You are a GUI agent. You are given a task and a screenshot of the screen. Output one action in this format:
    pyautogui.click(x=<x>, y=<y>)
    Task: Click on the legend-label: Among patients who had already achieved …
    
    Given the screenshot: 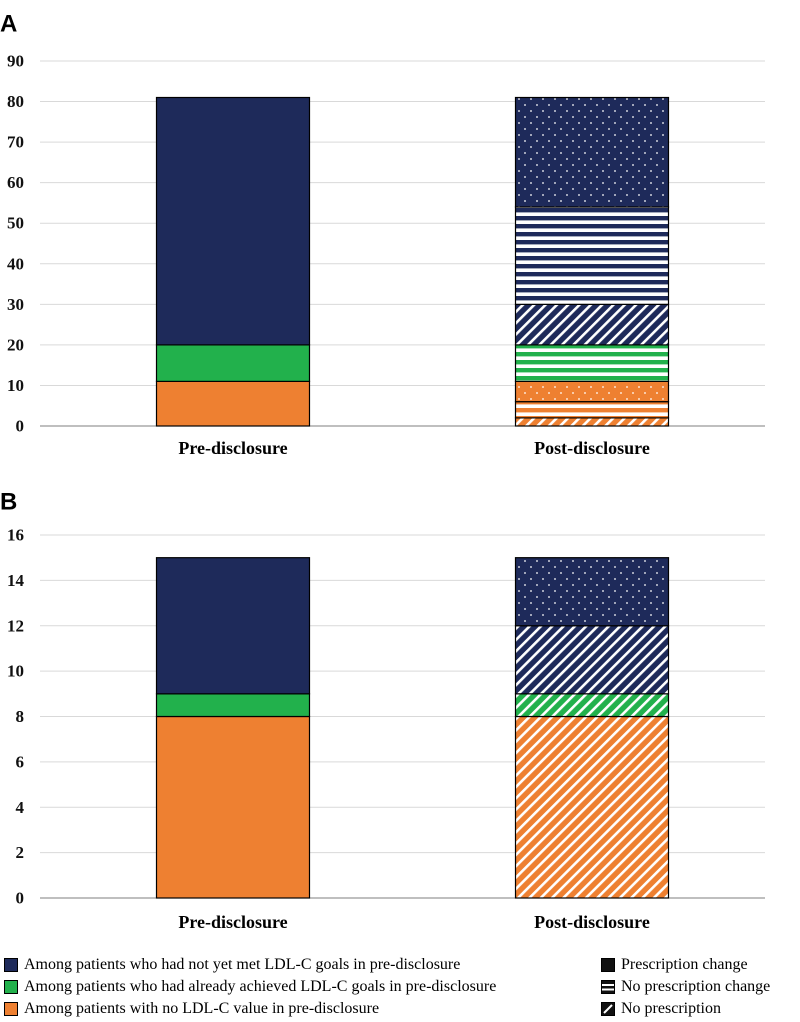 What is the action you would take?
    pyautogui.click(x=260, y=986)
    